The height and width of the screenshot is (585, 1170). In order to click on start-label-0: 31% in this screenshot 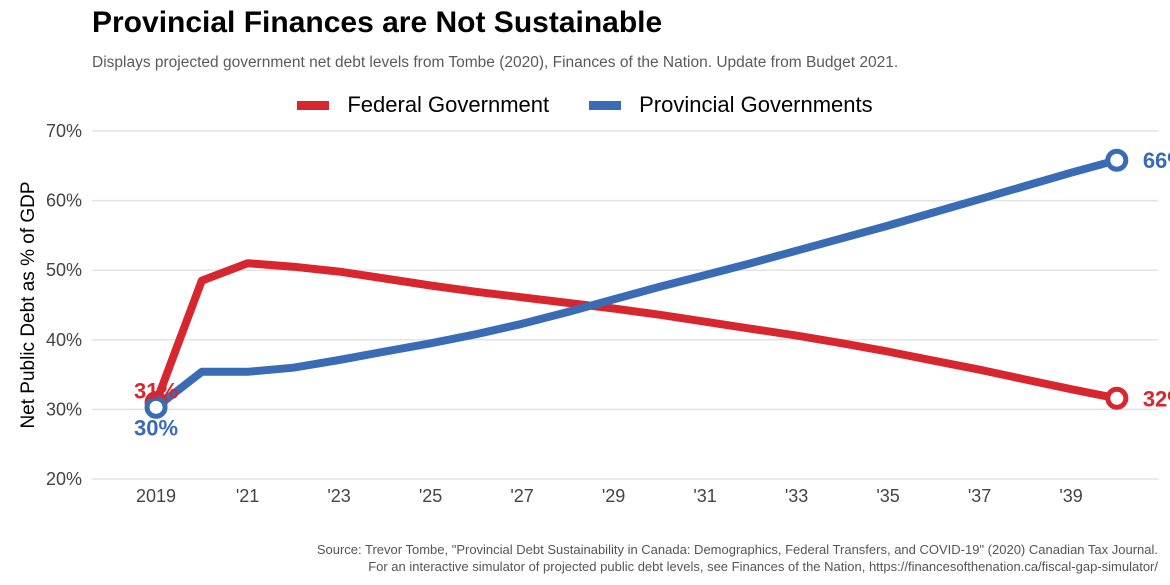, I will do `click(156, 390)`.